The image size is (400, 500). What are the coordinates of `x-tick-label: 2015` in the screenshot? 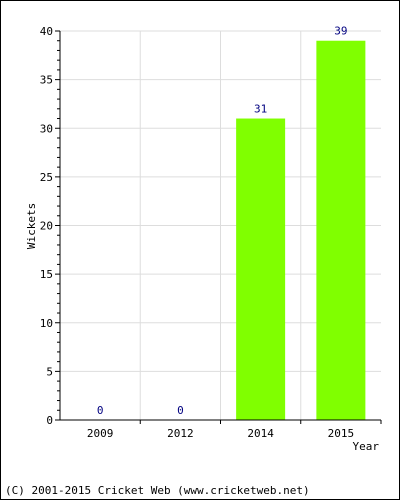 It's located at (341, 433).